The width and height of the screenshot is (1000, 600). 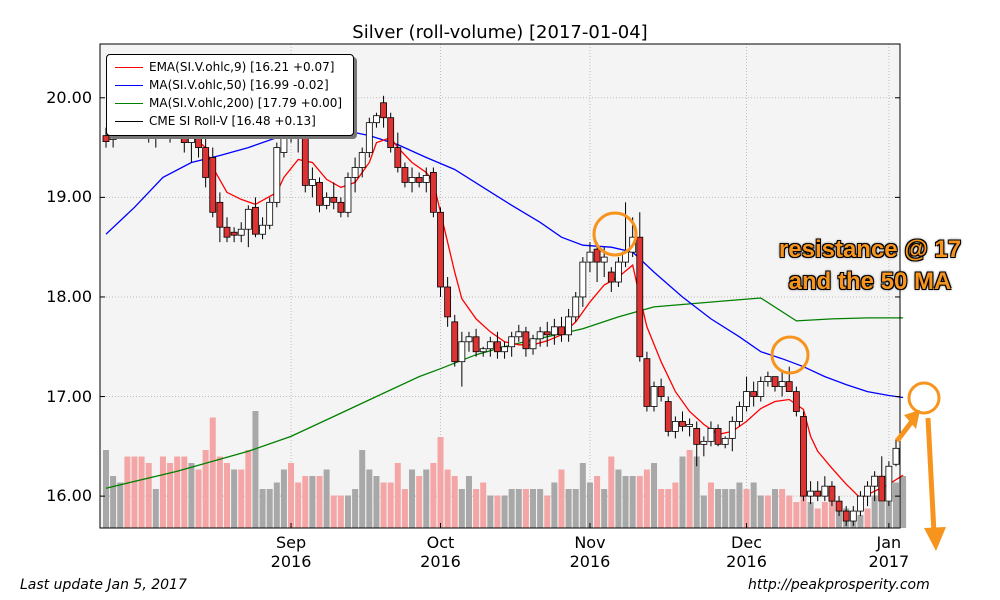 What do you see at coordinates (912, 419) in the screenshot?
I see `arrow-up-head` at bounding box center [912, 419].